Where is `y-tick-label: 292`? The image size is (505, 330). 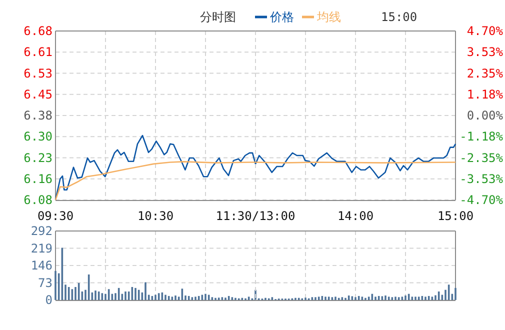 y-tick-label: 292 is located at coordinates (41, 231).